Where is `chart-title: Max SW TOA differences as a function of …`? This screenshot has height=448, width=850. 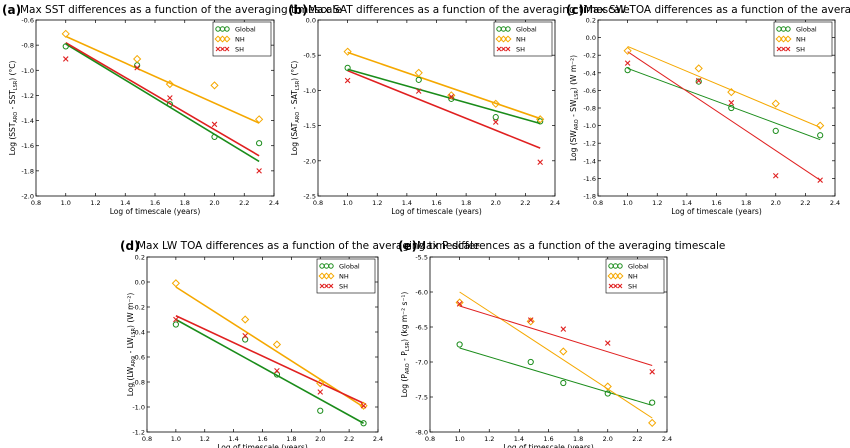
chart-title: Max SW TOA differences as a function of … is located at coordinates (717, 10).